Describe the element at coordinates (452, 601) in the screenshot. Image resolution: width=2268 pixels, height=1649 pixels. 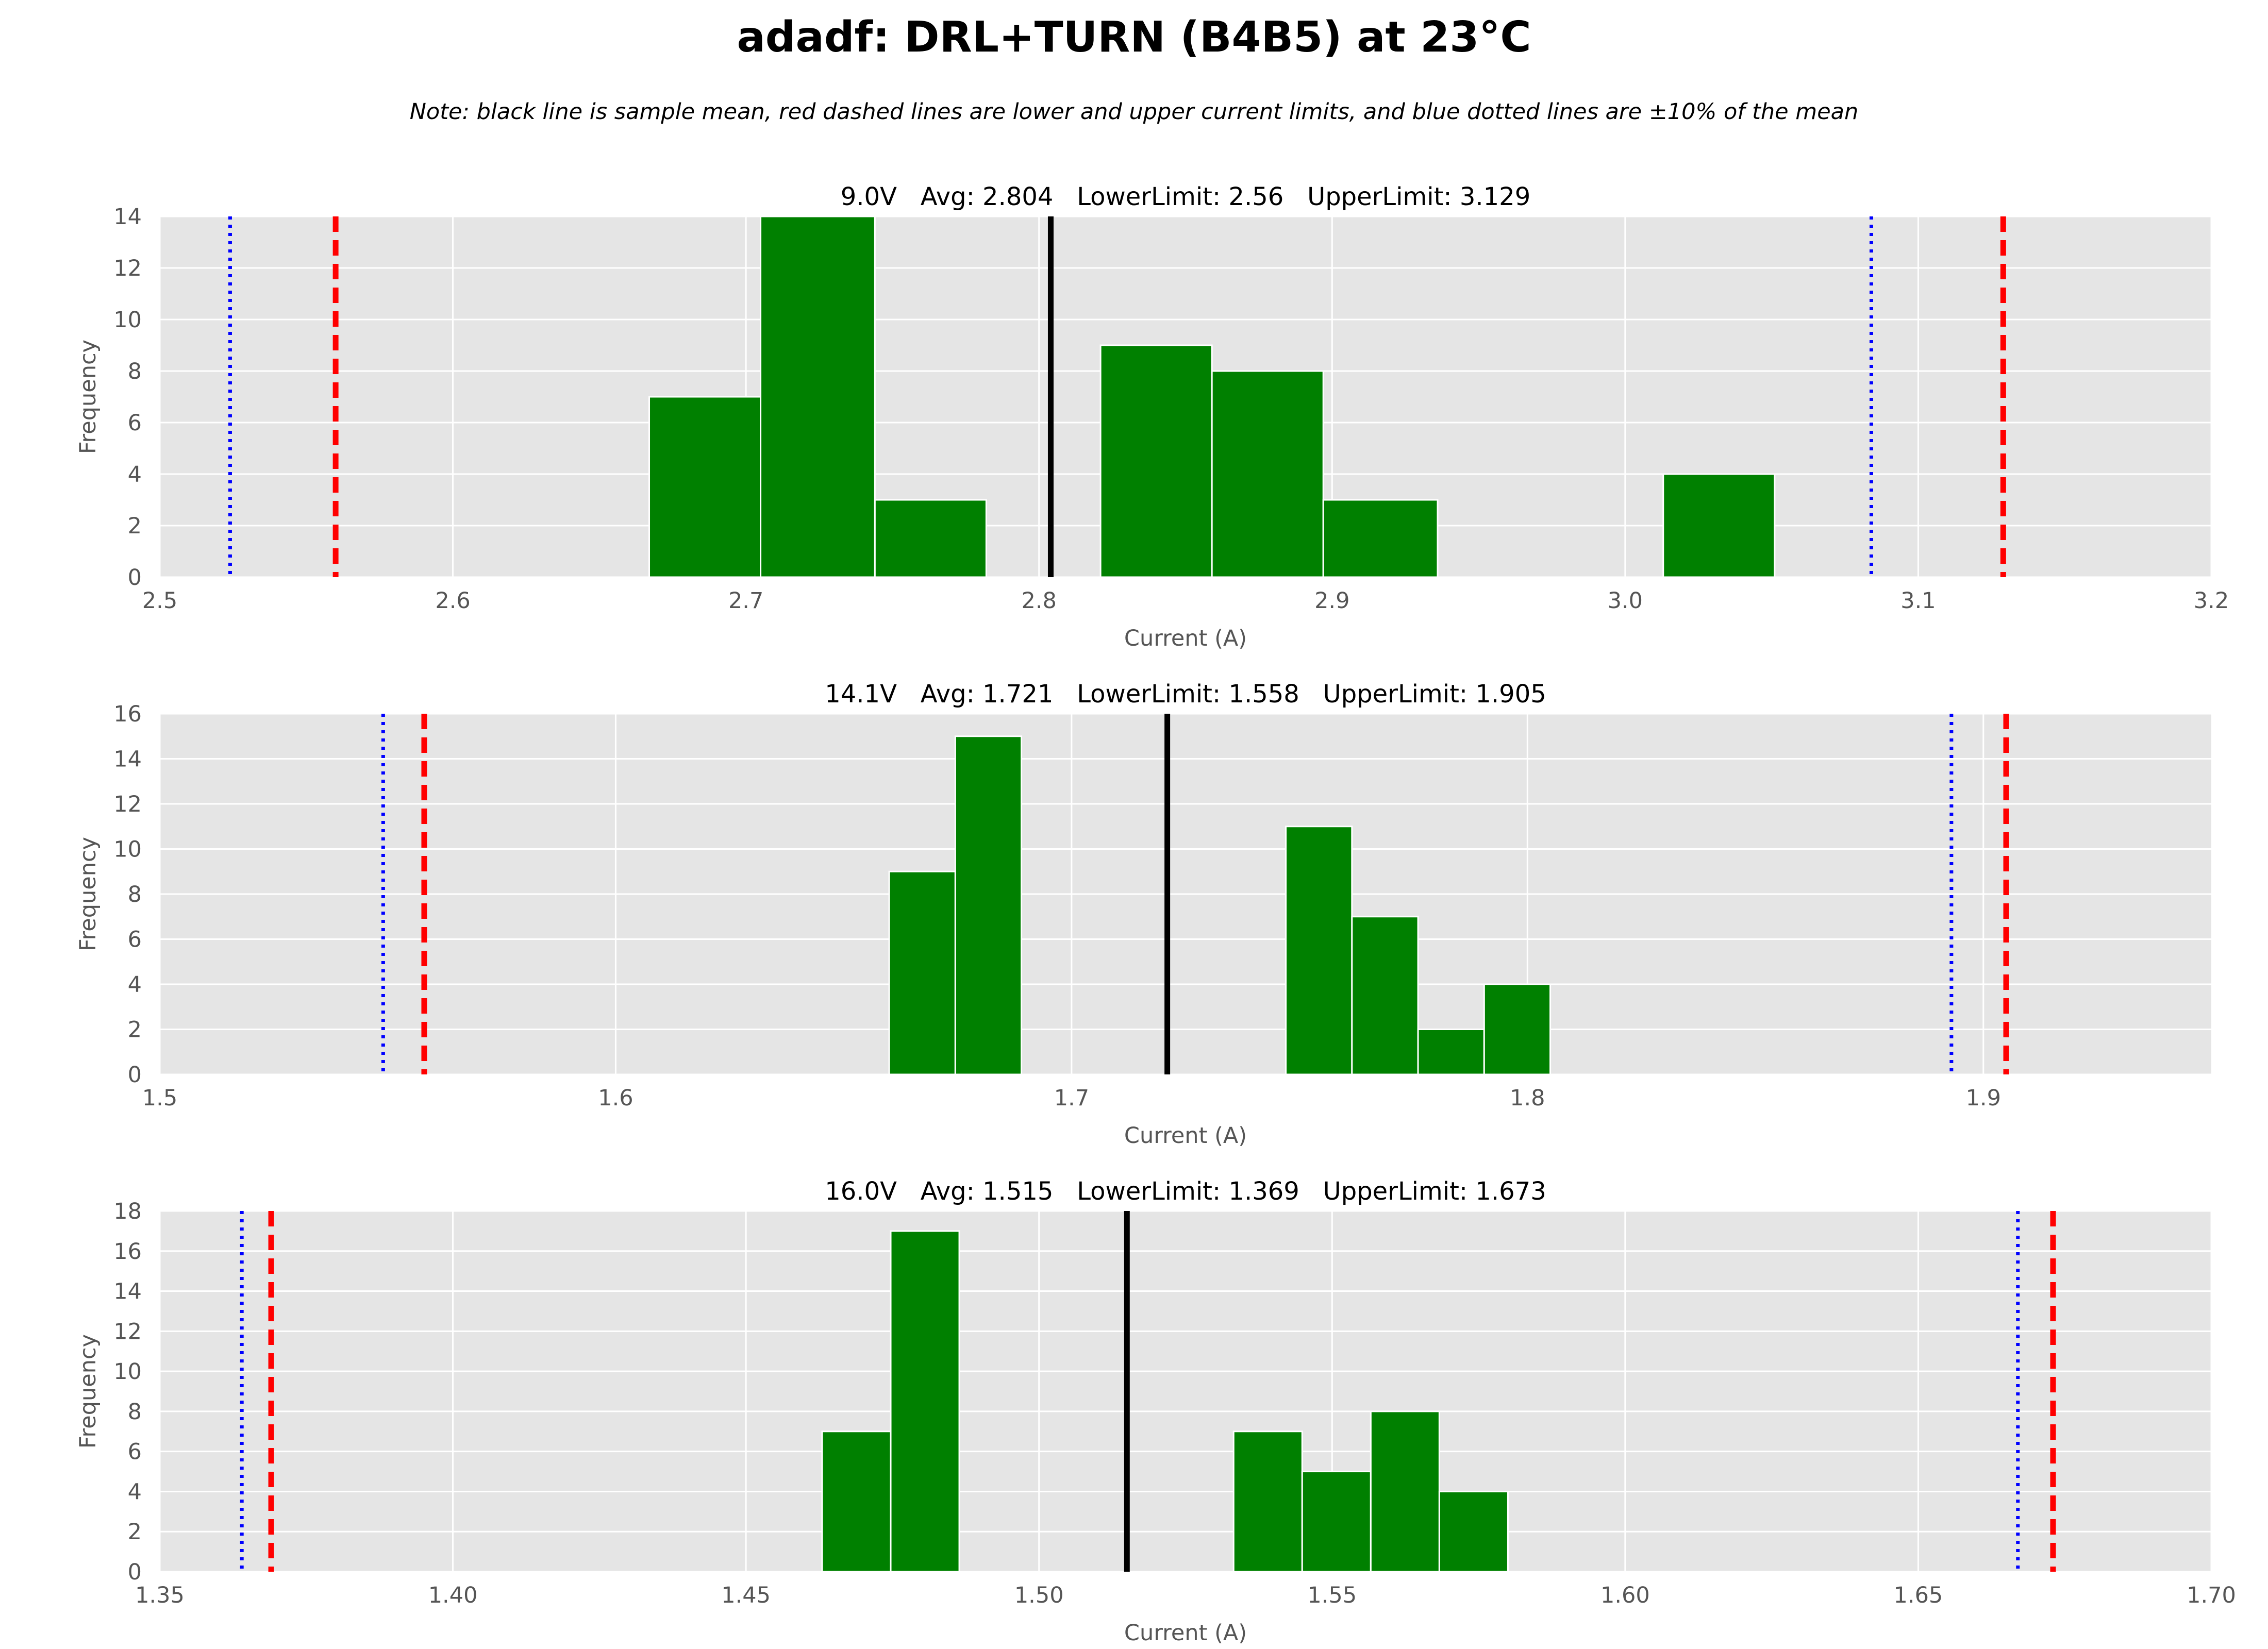
I see `x-tick-label: 2.6` at that location.